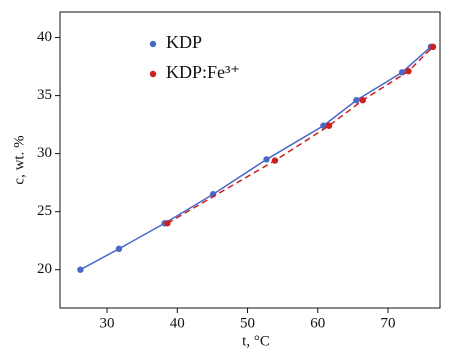 The width and height of the screenshot is (474, 359). Describe the element at coordinates (44, 211) in the screenshot. I see `y-tick-label: 25` at that location.